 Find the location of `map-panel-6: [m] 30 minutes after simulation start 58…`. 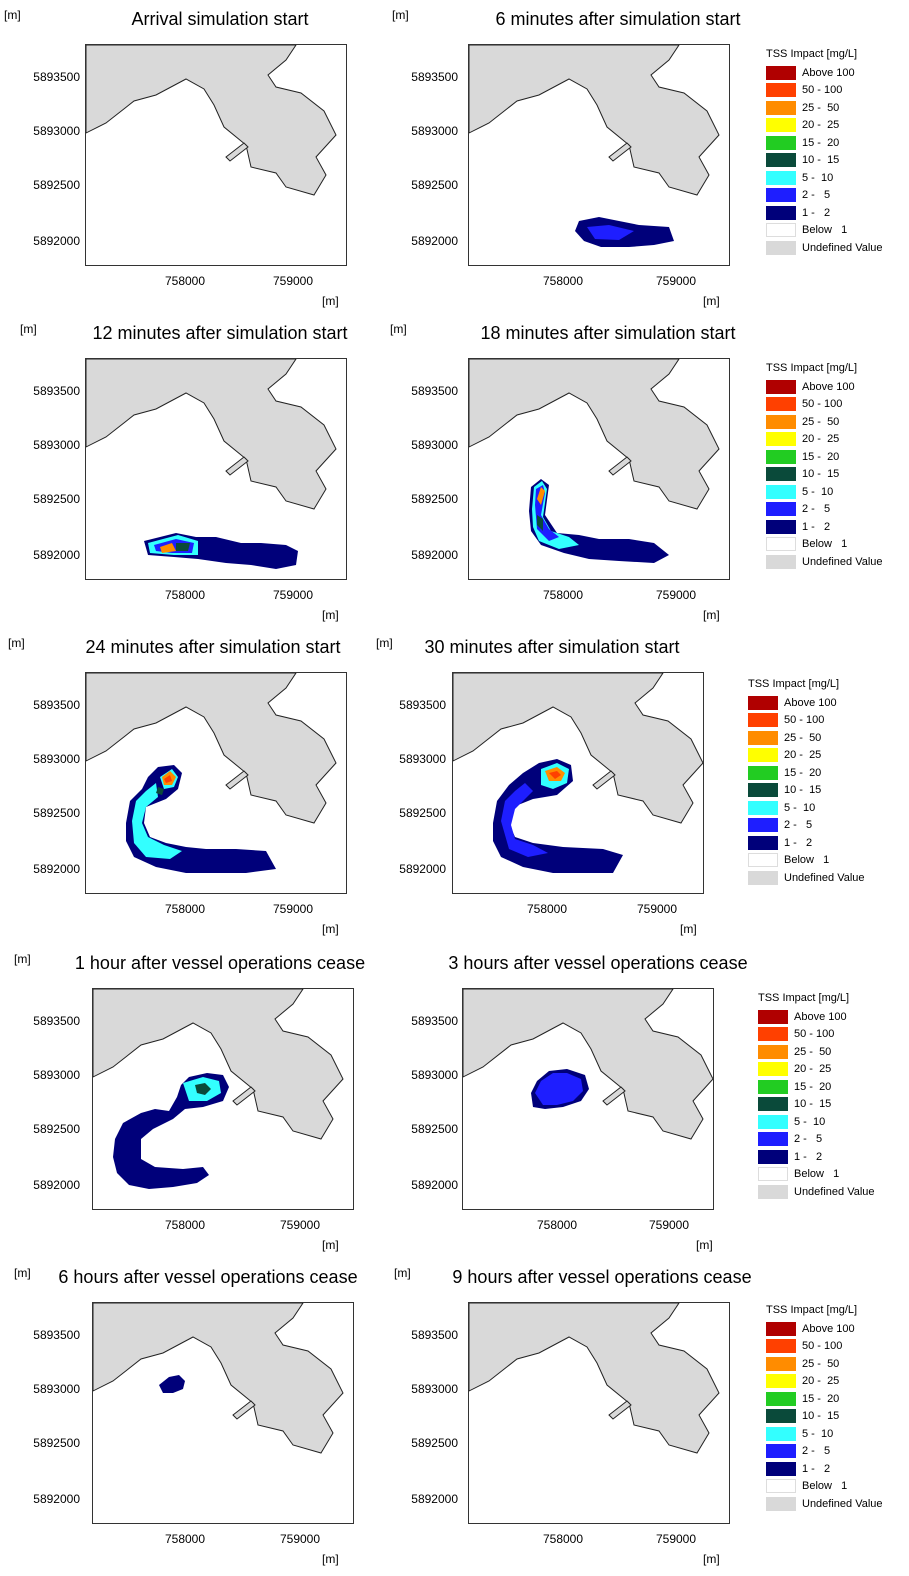

map-panel-6: [m] 30 minutes after simulation start 58… is located at coordinates (597, 791).